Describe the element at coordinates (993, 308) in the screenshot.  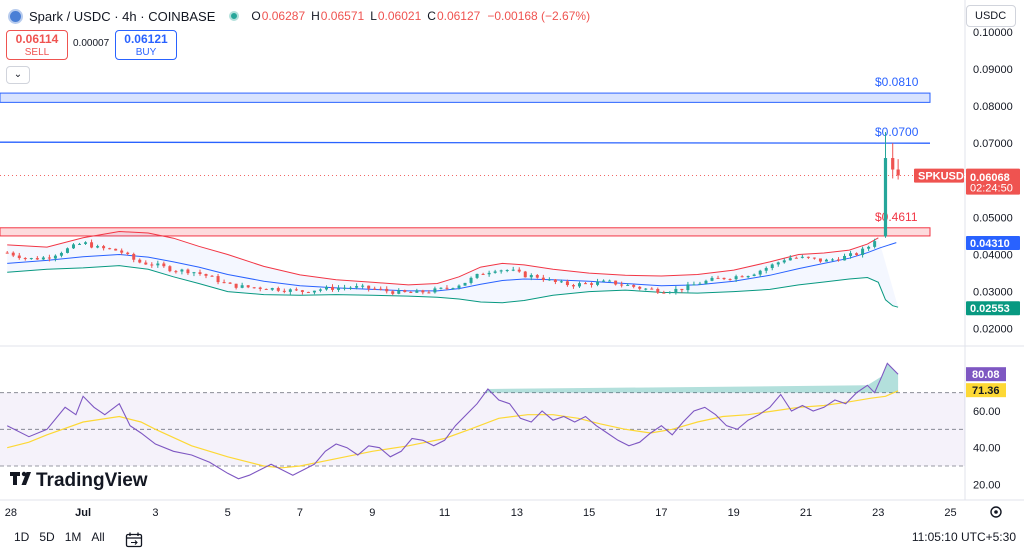
I see `bb-lower-tag-bg` at that location.